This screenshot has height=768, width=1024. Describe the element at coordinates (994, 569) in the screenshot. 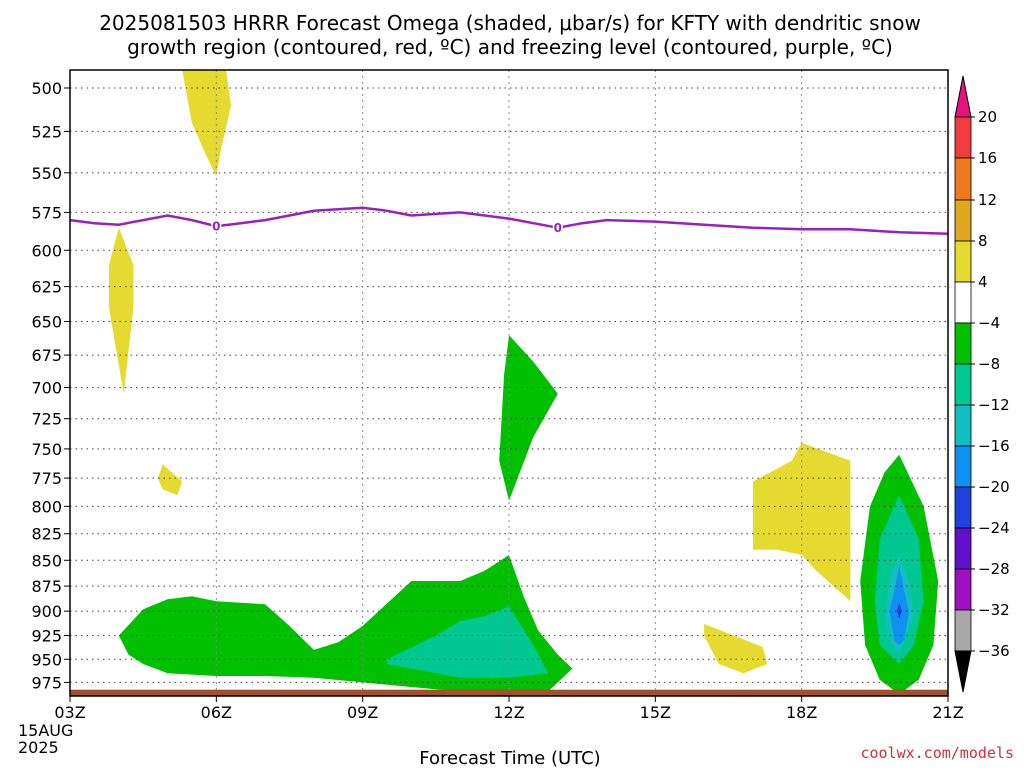

I see `colorbar-label-11: −28` at that location.